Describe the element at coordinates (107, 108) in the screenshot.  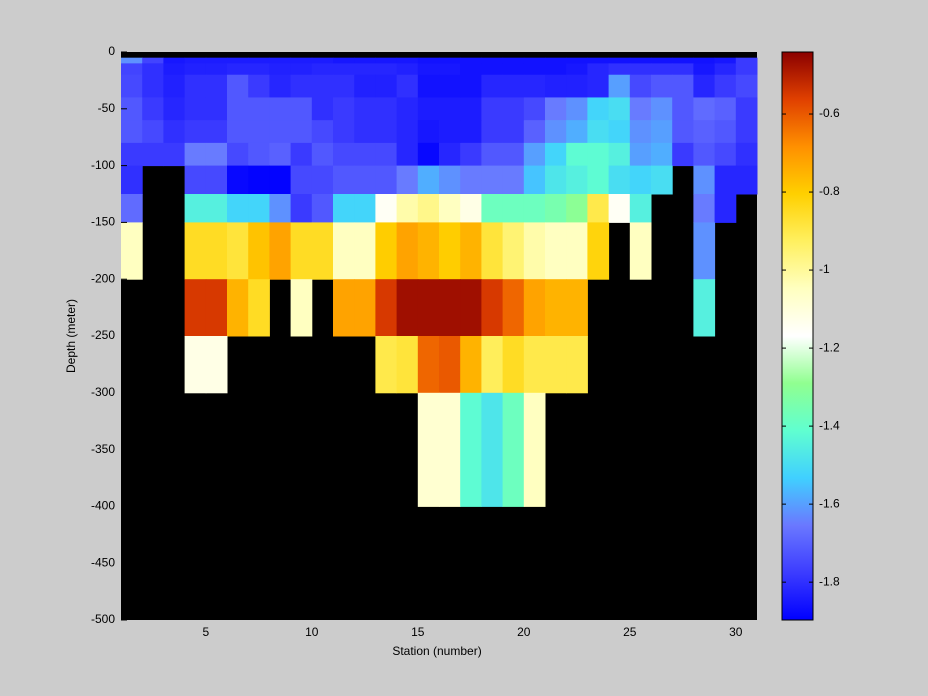
I see `y-tick-label: -50` at that location.